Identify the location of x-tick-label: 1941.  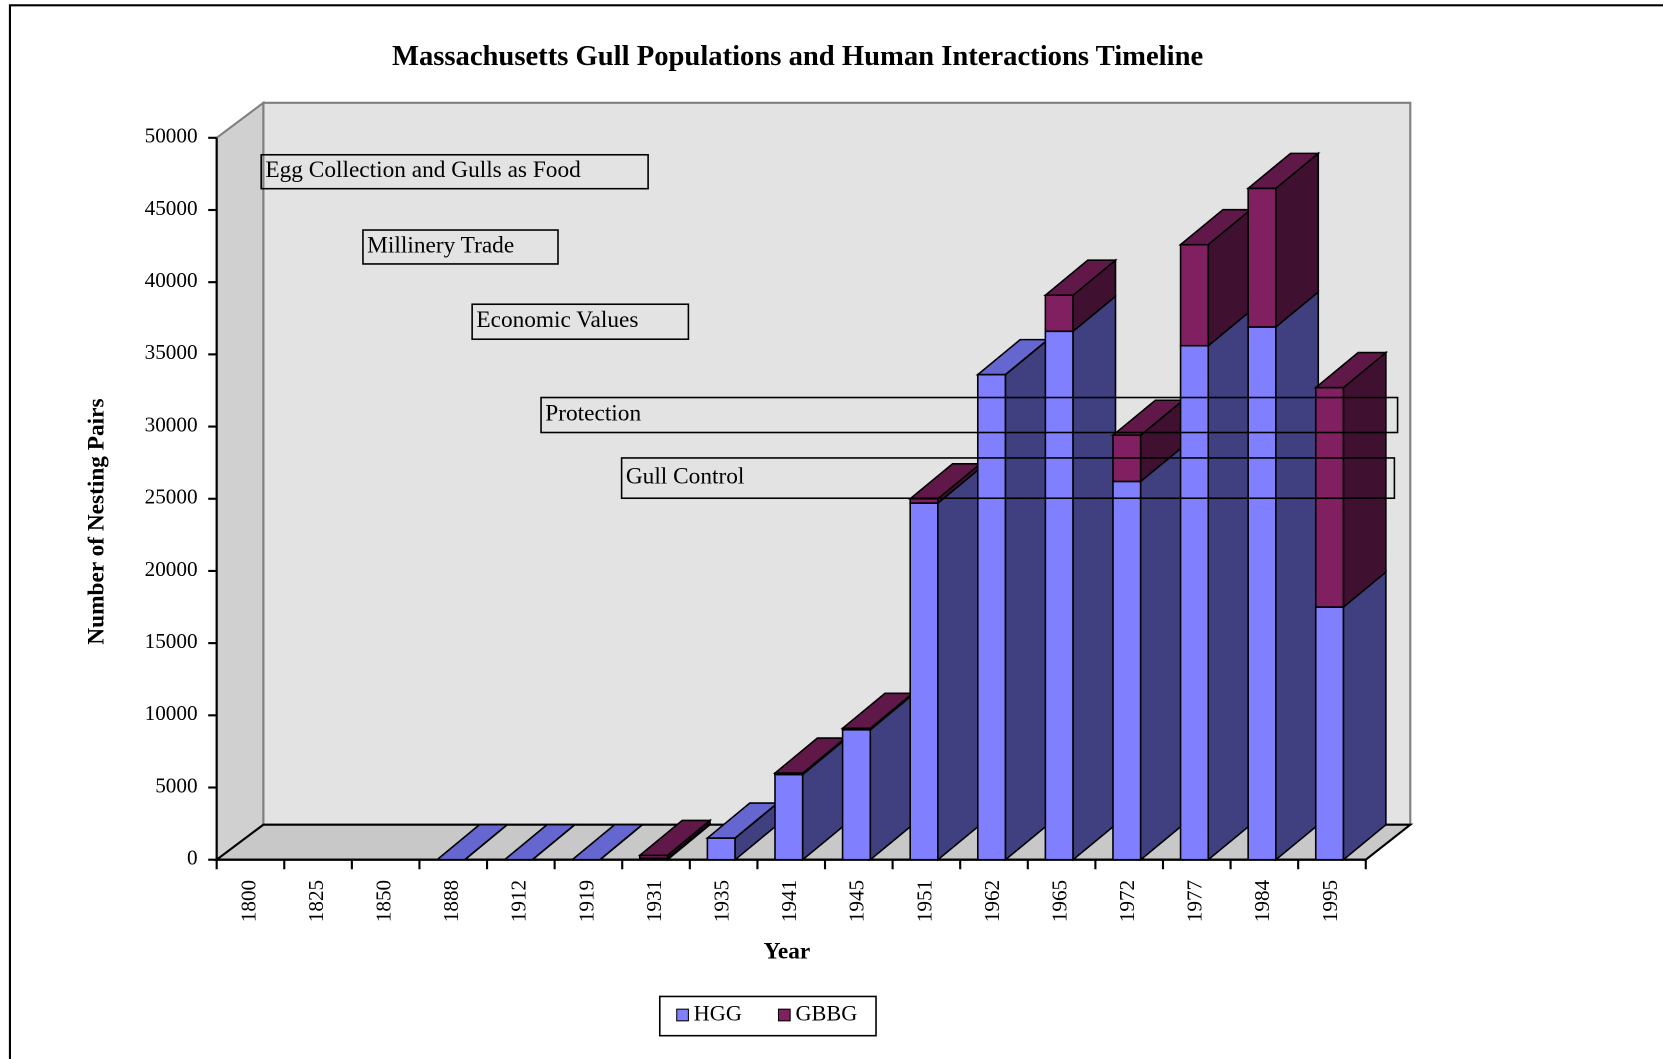
(789, 901).